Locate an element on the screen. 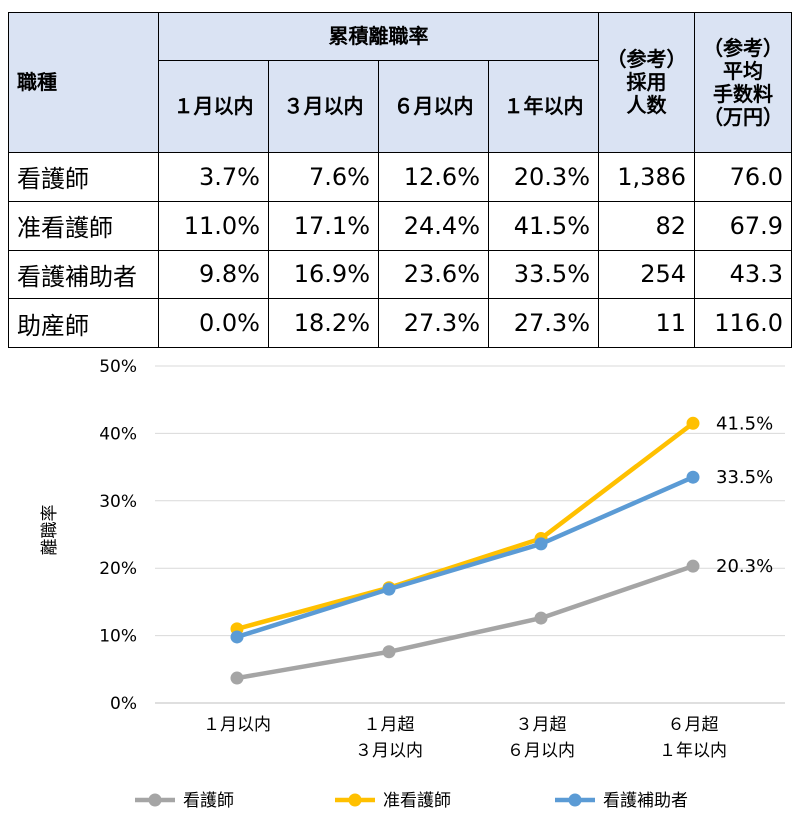  fee-cell: 76.0 is located at coordinates (743, 177).